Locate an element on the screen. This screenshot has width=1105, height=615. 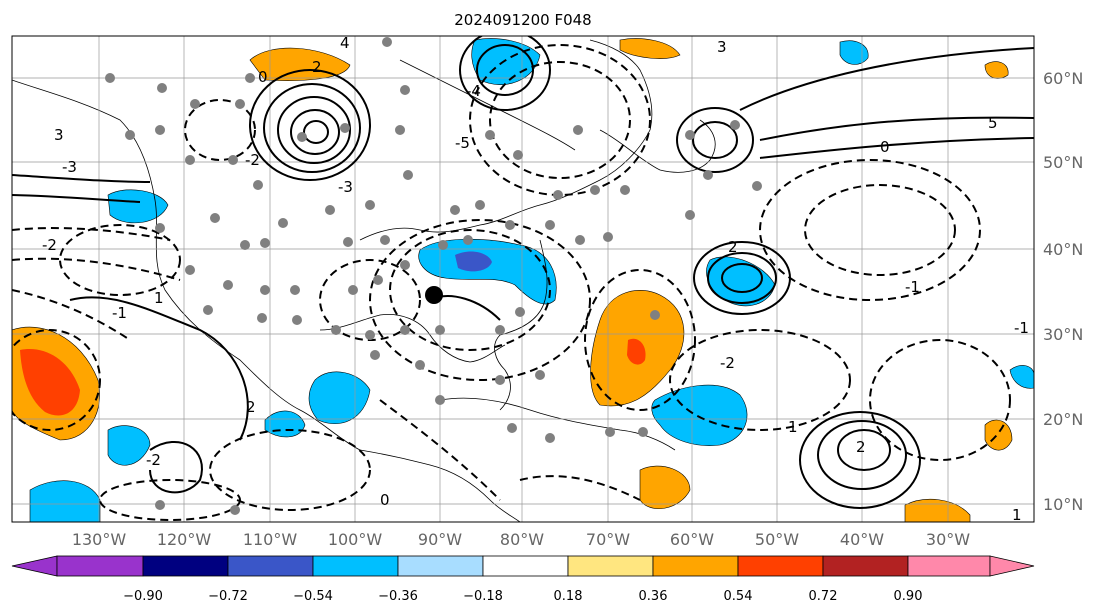
positive-shade-caribbean is located at coordinates (665, 487).